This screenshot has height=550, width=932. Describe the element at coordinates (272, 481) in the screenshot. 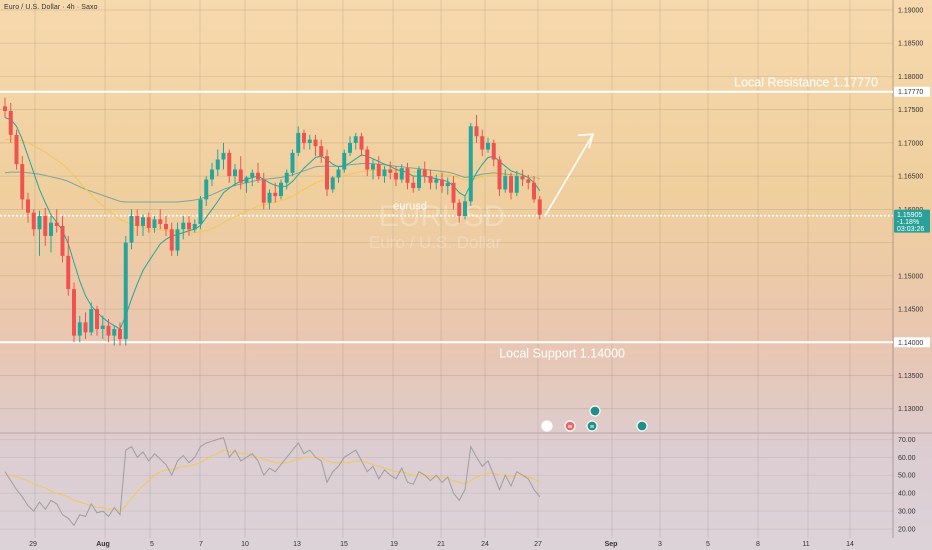

I see `rsi-line` at that location.